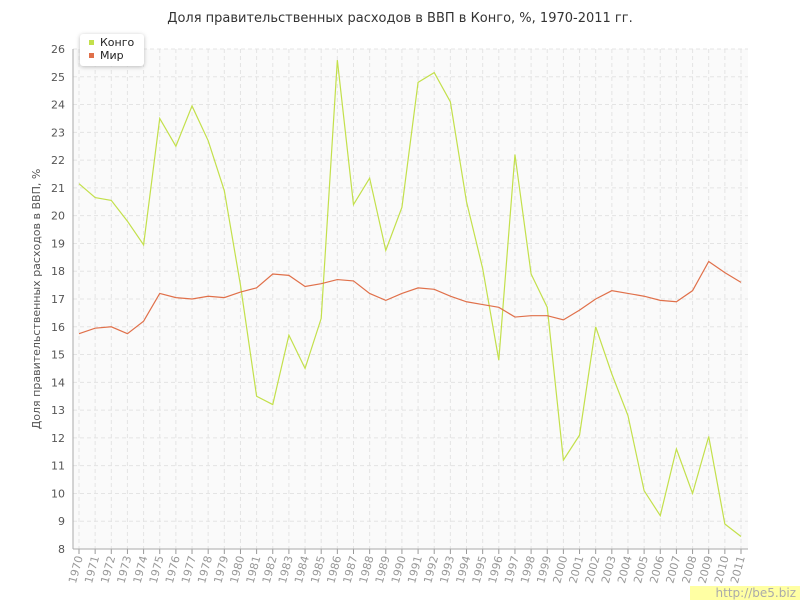  What do you see at coordinates (61, 521) in the screenshot?
I see `y-tick-label: 9` at bounding box center [61, 521].